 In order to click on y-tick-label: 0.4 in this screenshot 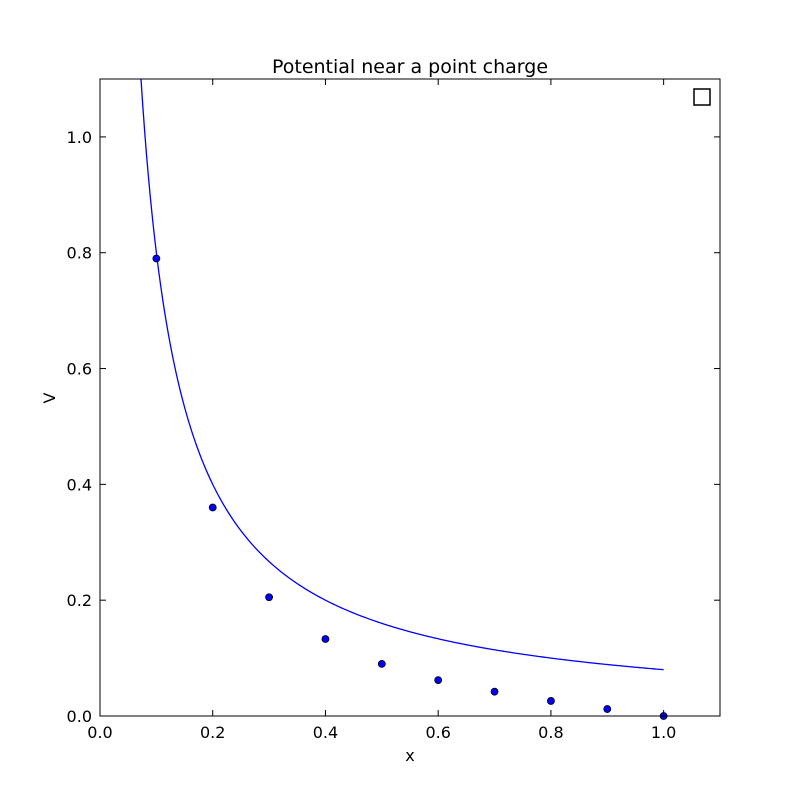, I will do `click(79, 484)`.